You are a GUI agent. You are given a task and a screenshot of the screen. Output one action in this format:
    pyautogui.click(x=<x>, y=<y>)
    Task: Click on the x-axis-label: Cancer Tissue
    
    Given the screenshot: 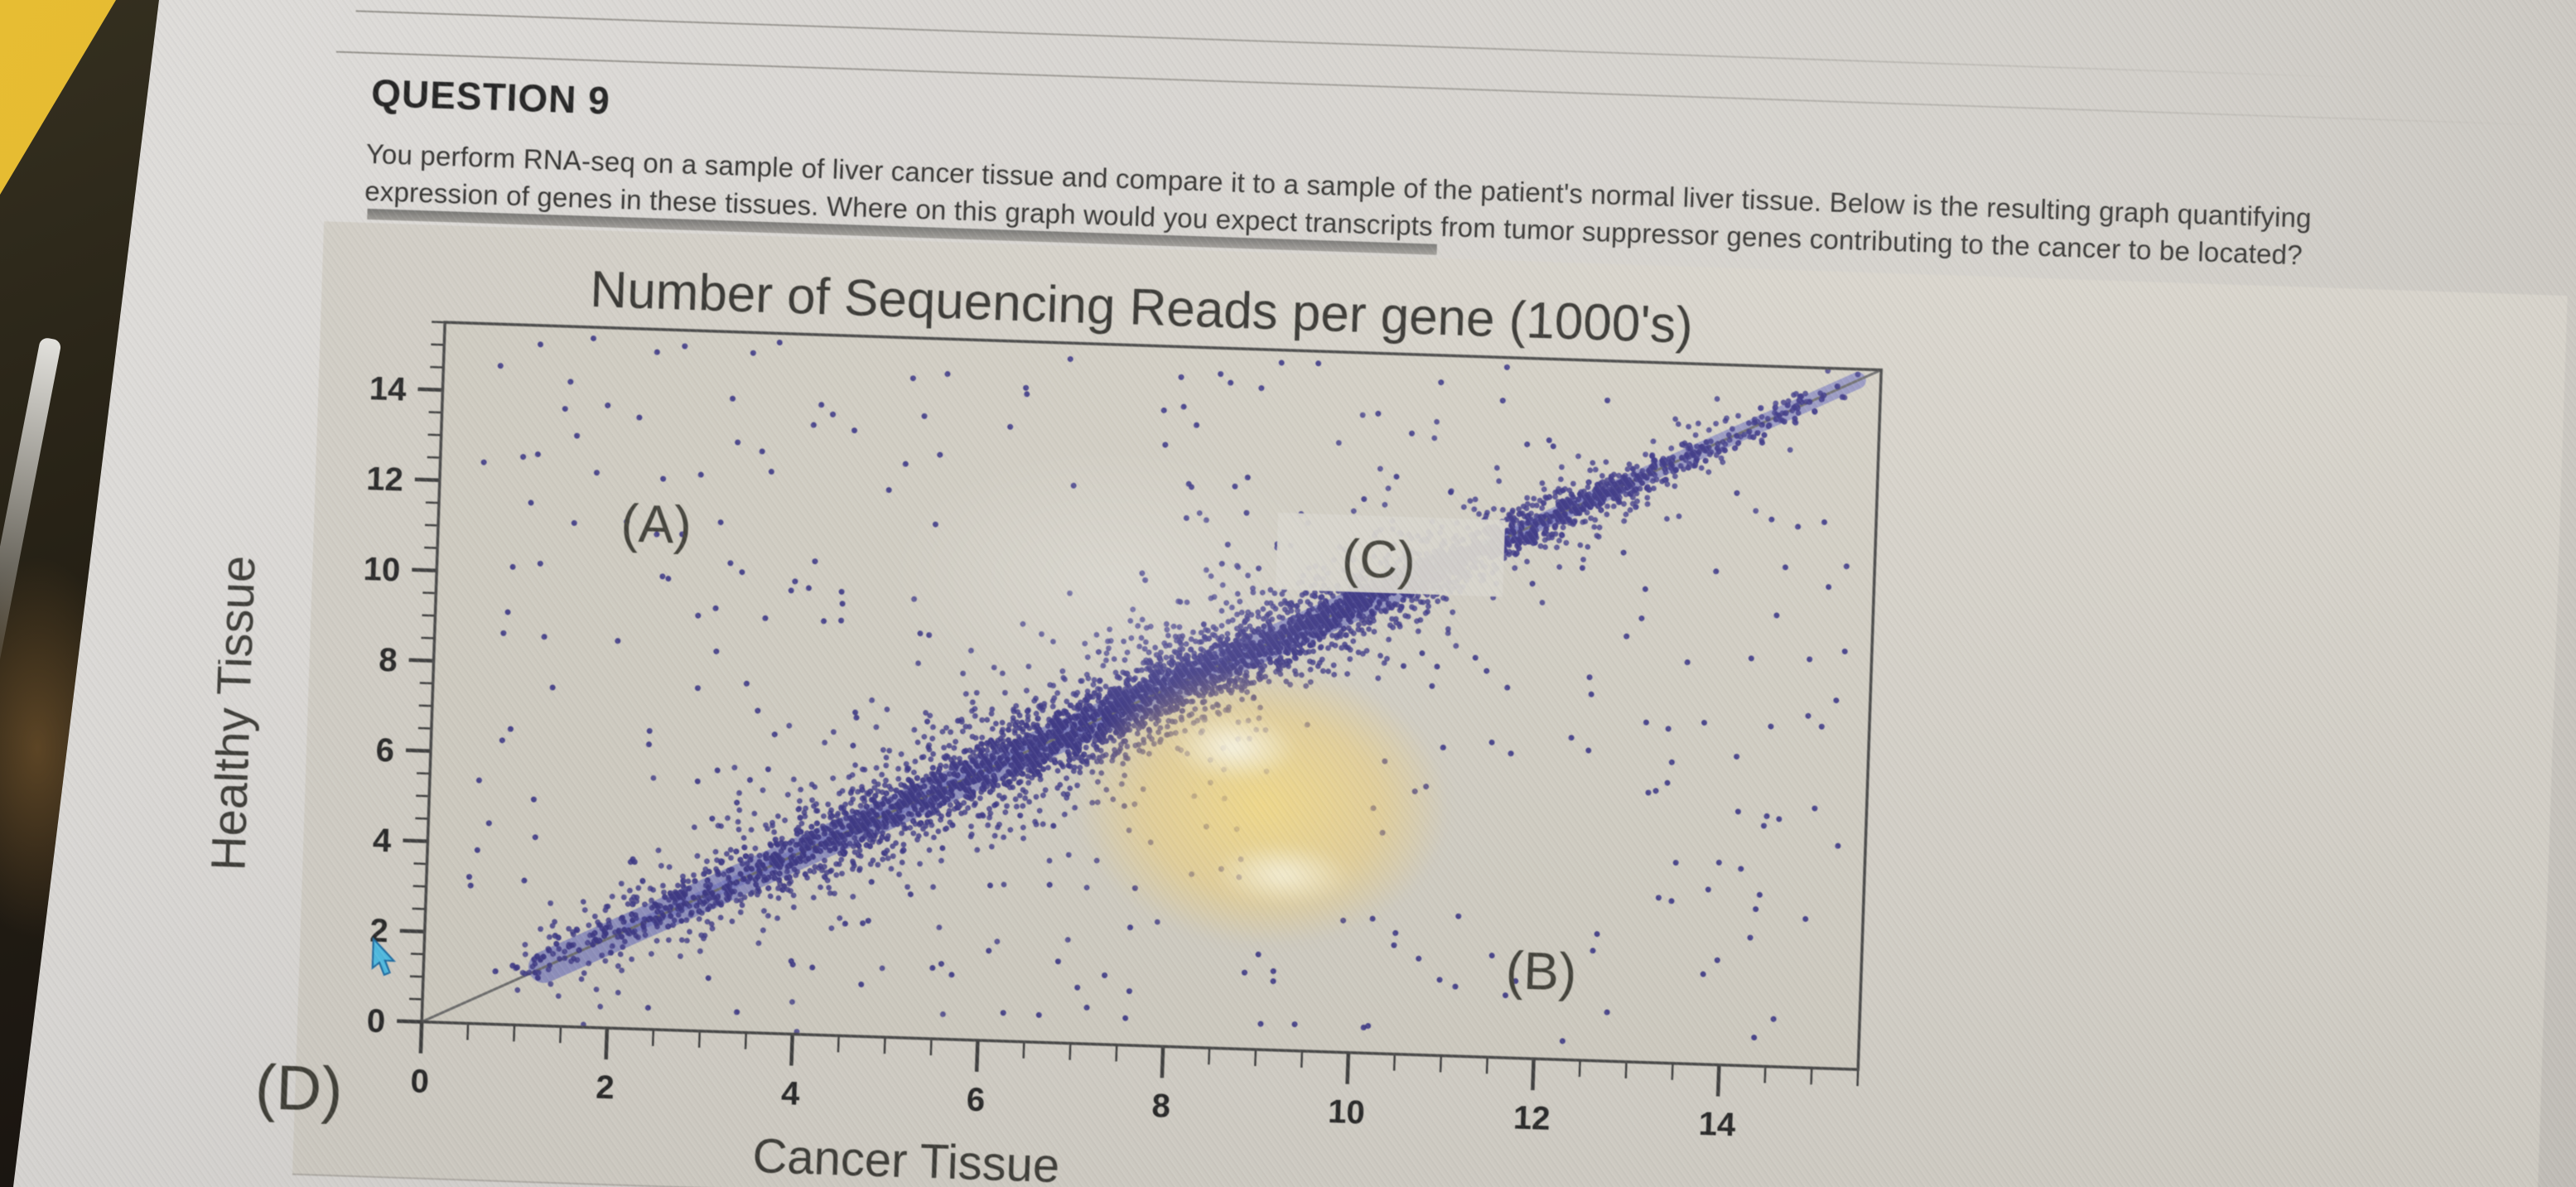 What is the action you would take?
    pyautogui.click(x=906, y=1158)
    